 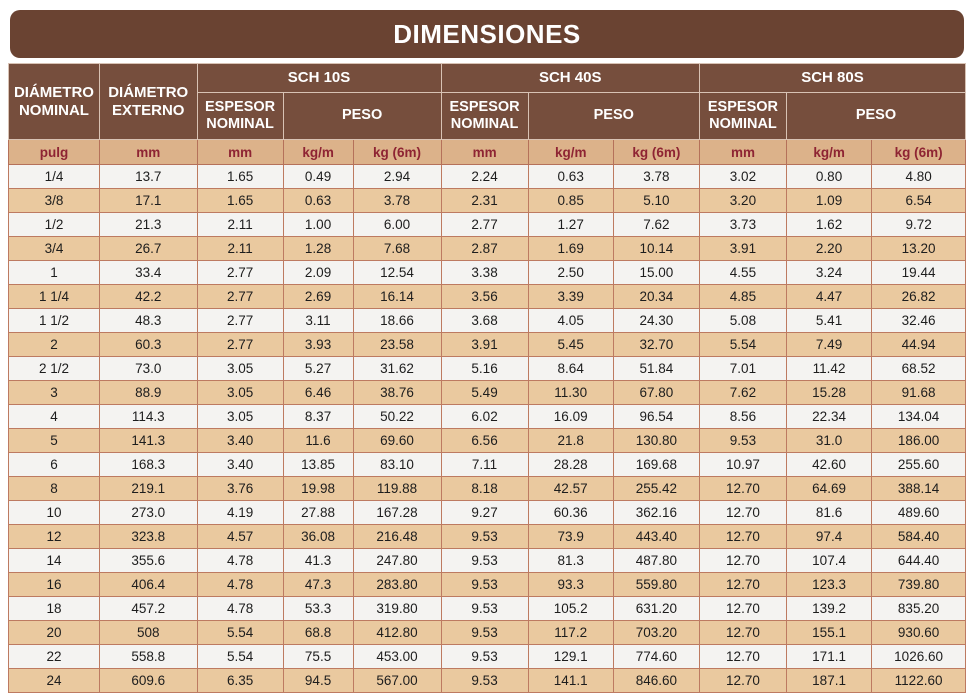 What do you see at coordinates (54, 368) in the screenshot?
I see `cell: 2 1/2` at bounding box center [54, 368].